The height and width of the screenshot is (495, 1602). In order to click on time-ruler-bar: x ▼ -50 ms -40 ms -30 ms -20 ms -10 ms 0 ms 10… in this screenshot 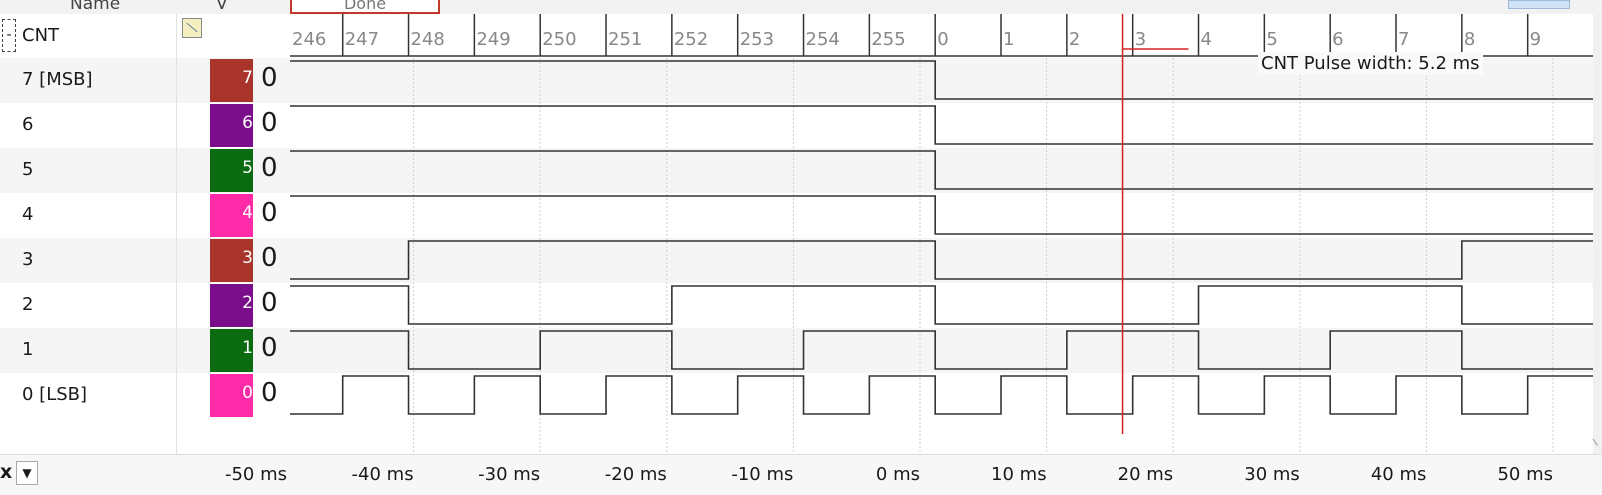, I will do `click(801, 474)`.